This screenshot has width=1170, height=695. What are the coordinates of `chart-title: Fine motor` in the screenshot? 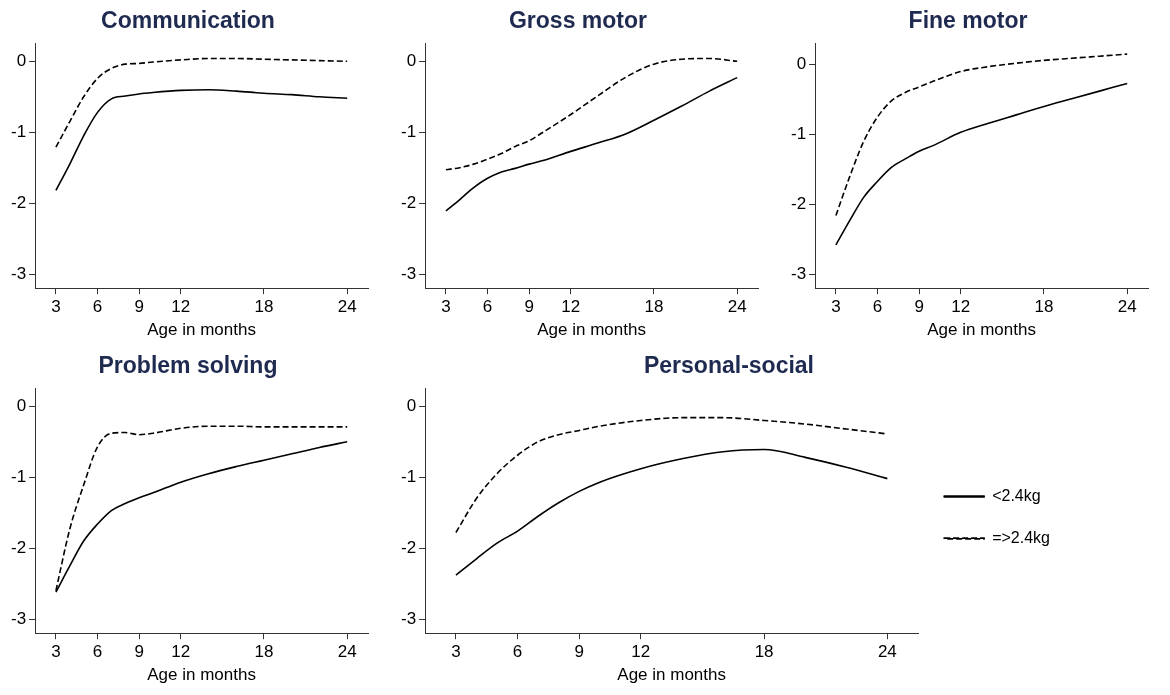 It's located at (968, 20).